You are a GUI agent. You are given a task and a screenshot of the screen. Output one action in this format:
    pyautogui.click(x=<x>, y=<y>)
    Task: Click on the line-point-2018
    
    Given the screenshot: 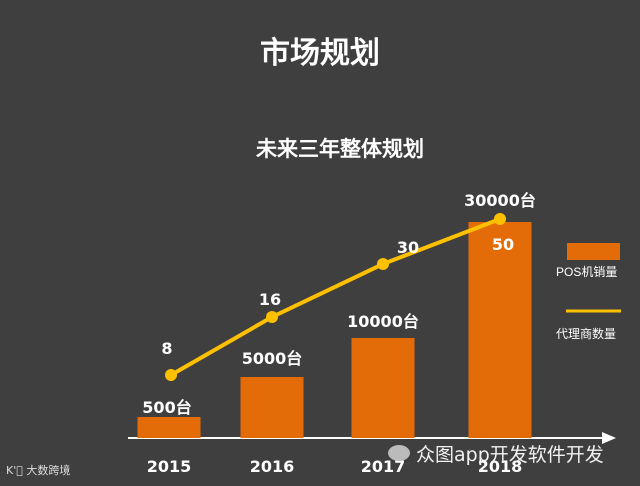 What is the action you would take?
    pyautogui.click(x=500, y=219)
    